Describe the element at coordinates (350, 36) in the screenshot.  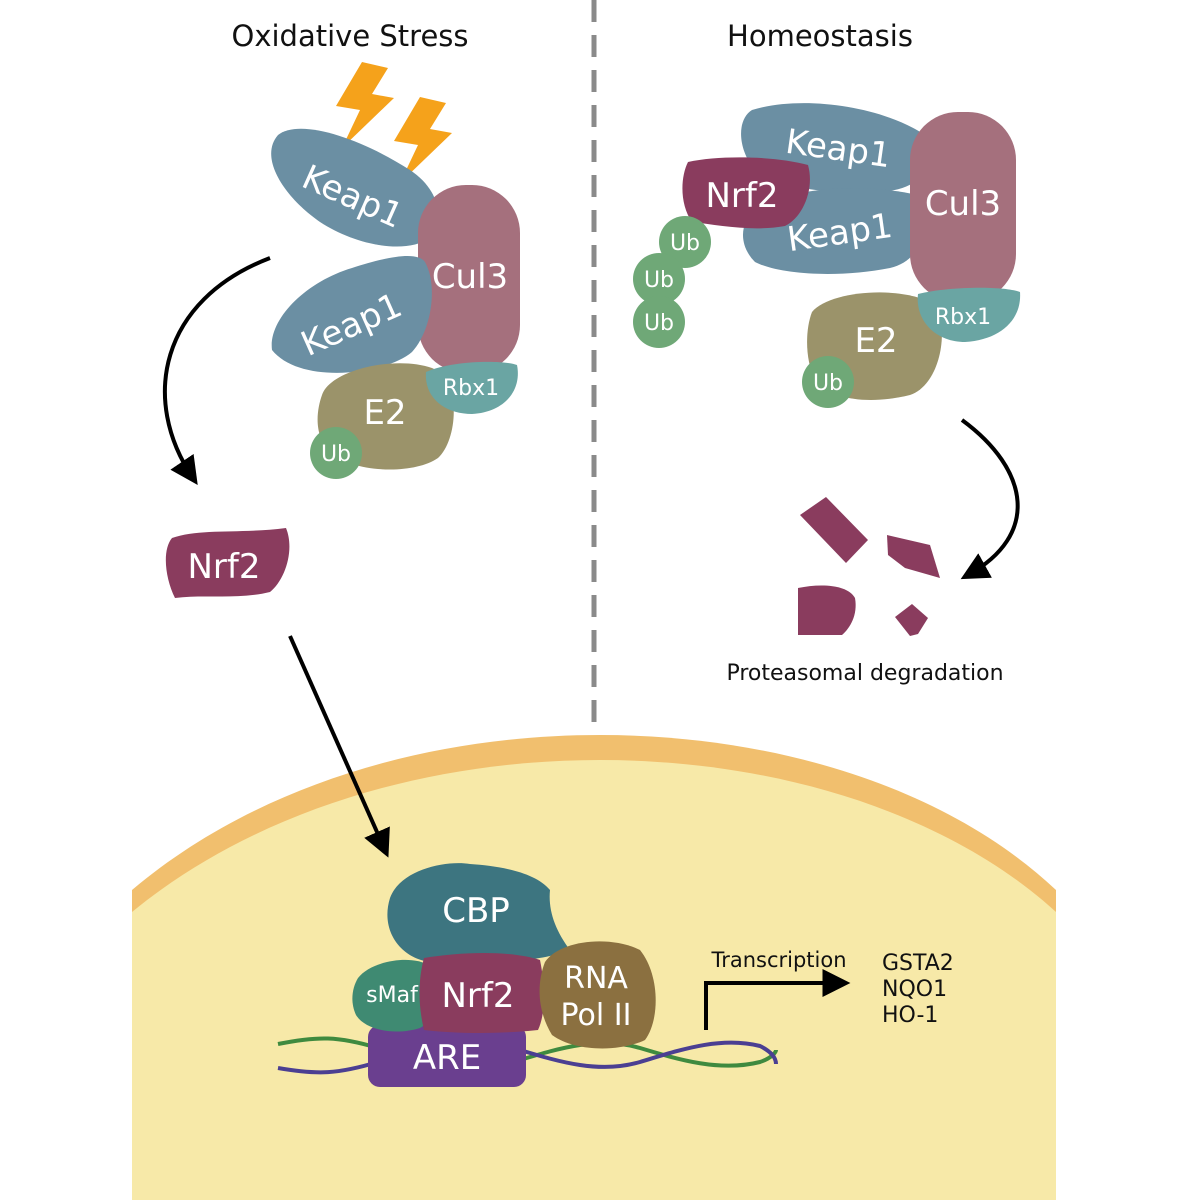
I see `left-panel-title: Oxidative Stress` at that location.